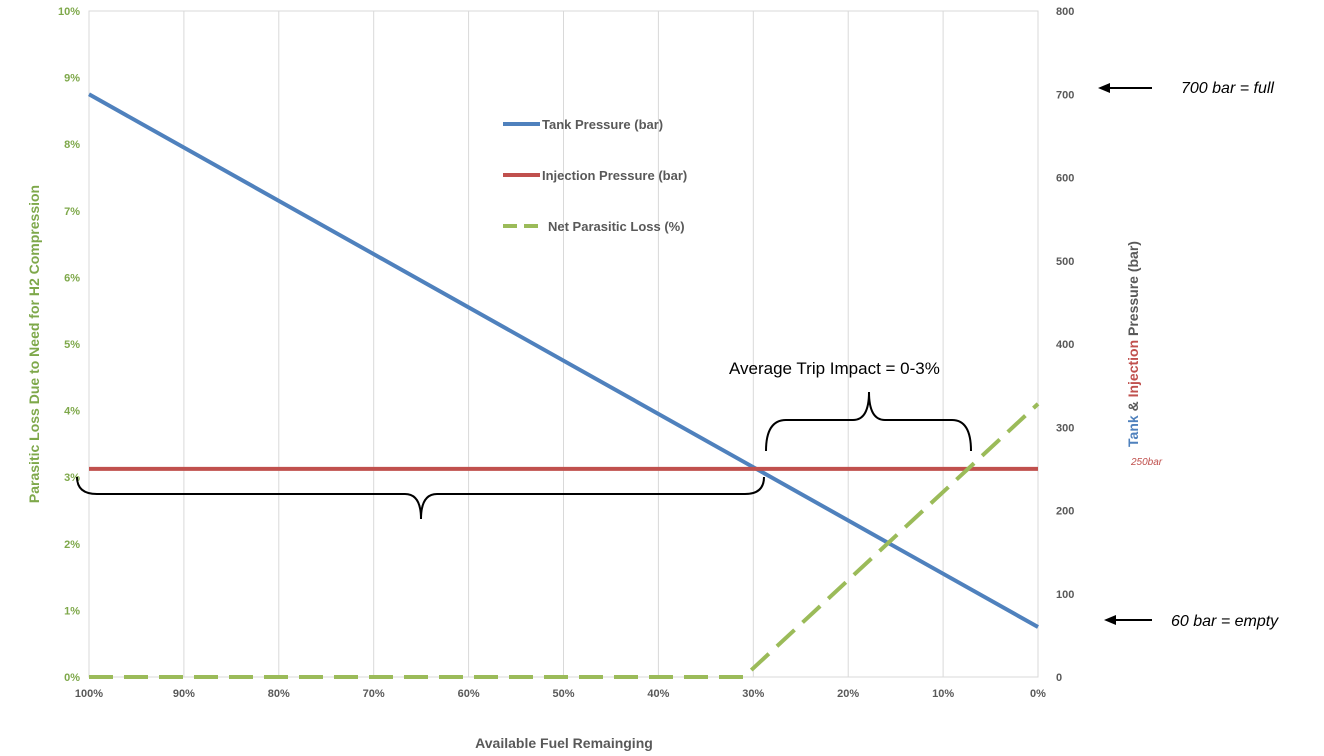 The image size is (1324, 756). What do you see at coordinates (868, 421) in the screenshot?
I see `short-brace-icon` at bounding box center [868, 421].